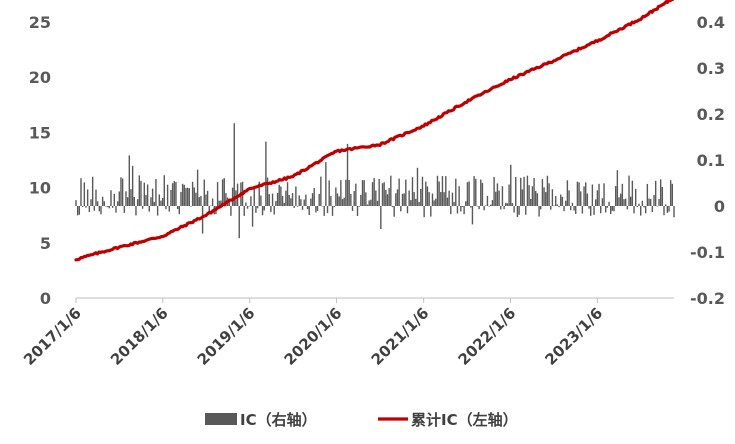  I want to click on left-y-tick-label: 0, so click(45, 298).